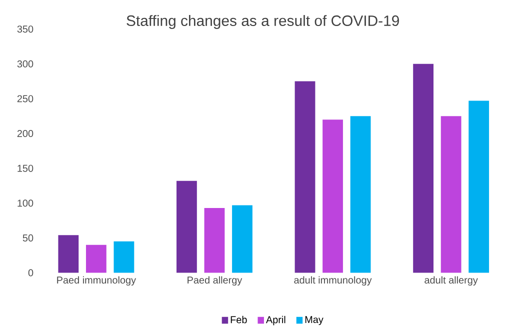 The width and height of the screenshot is (526, 335). Describe the element at coordinates (31, 272) in the screenshot. I see `y-tick-label: 0` at that location.